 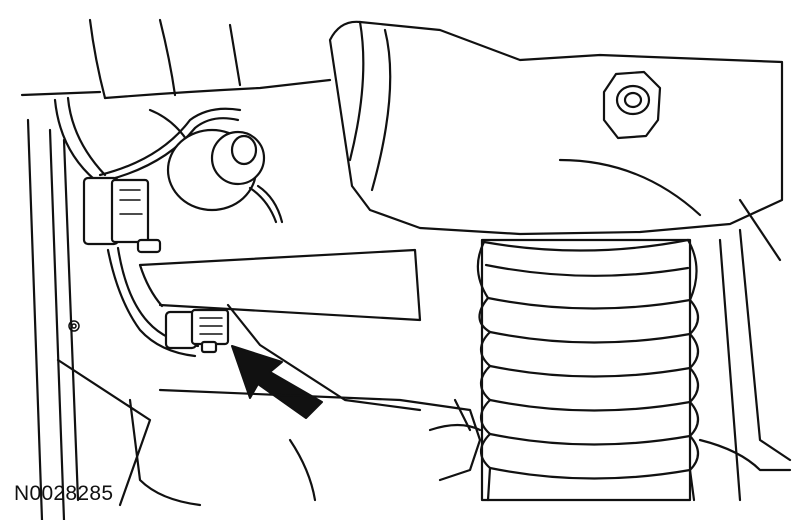 I want to click on lower-floor-outline, so click(x=305, y=447).